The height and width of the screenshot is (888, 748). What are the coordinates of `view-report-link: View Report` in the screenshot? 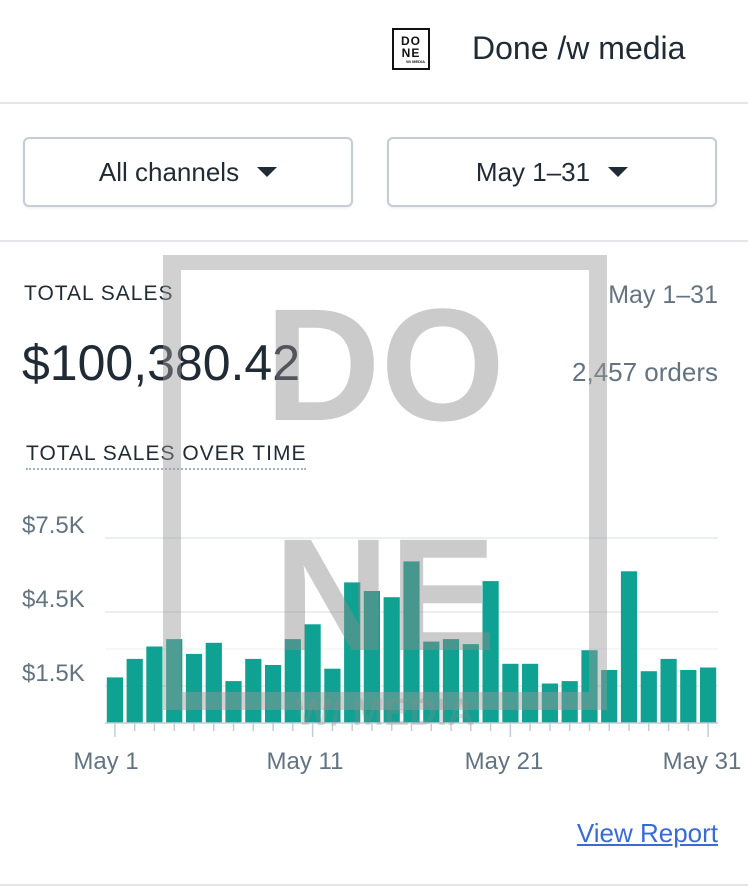 It's located at (647, 833).